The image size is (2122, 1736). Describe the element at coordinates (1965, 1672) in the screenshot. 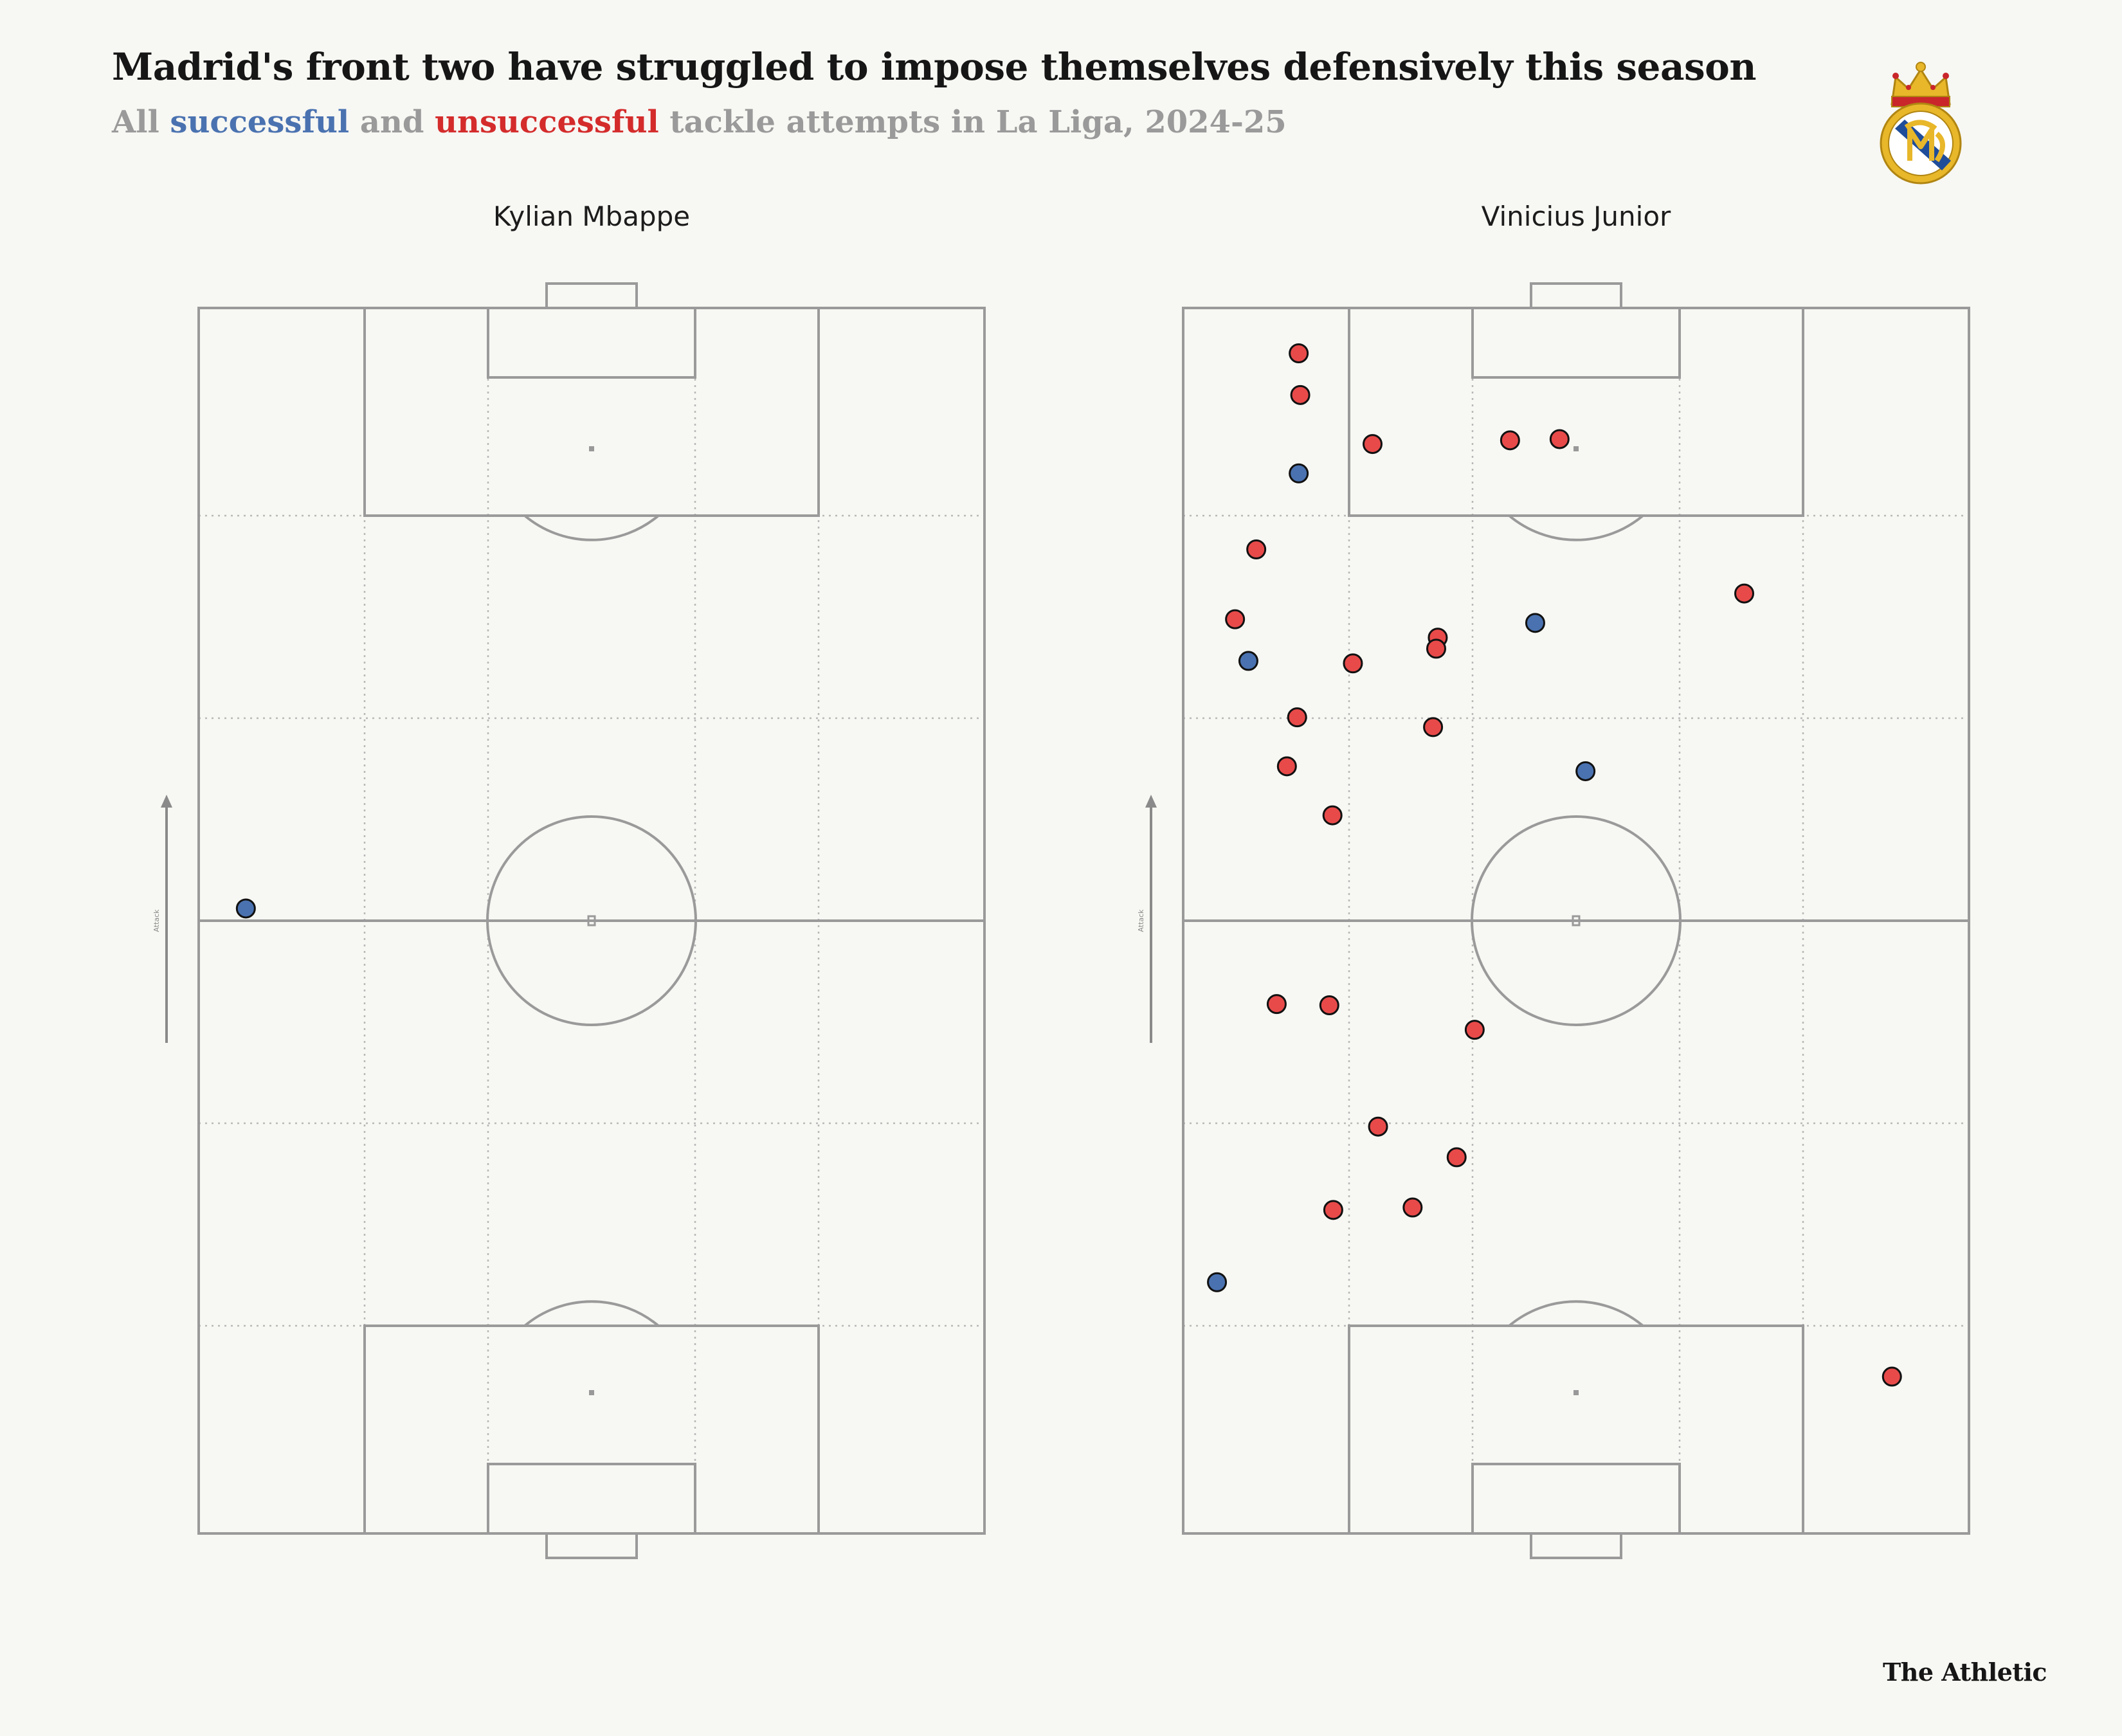

I see `source-credit: The Athletic` at that location.